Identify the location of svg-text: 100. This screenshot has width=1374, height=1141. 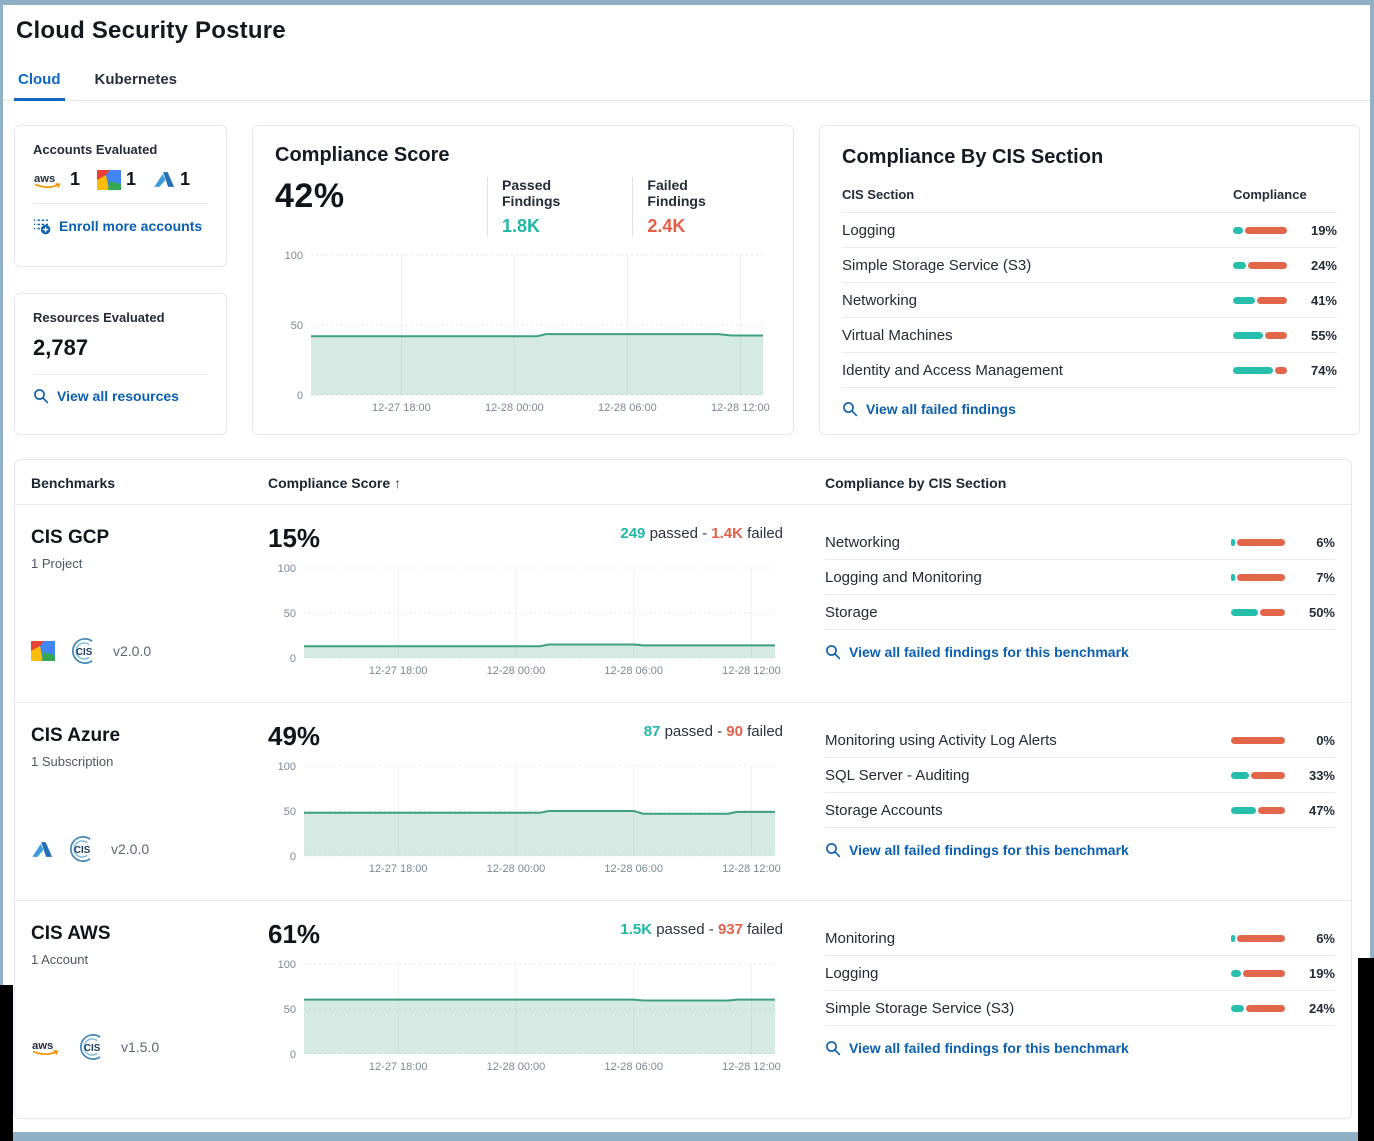
(287, 965).